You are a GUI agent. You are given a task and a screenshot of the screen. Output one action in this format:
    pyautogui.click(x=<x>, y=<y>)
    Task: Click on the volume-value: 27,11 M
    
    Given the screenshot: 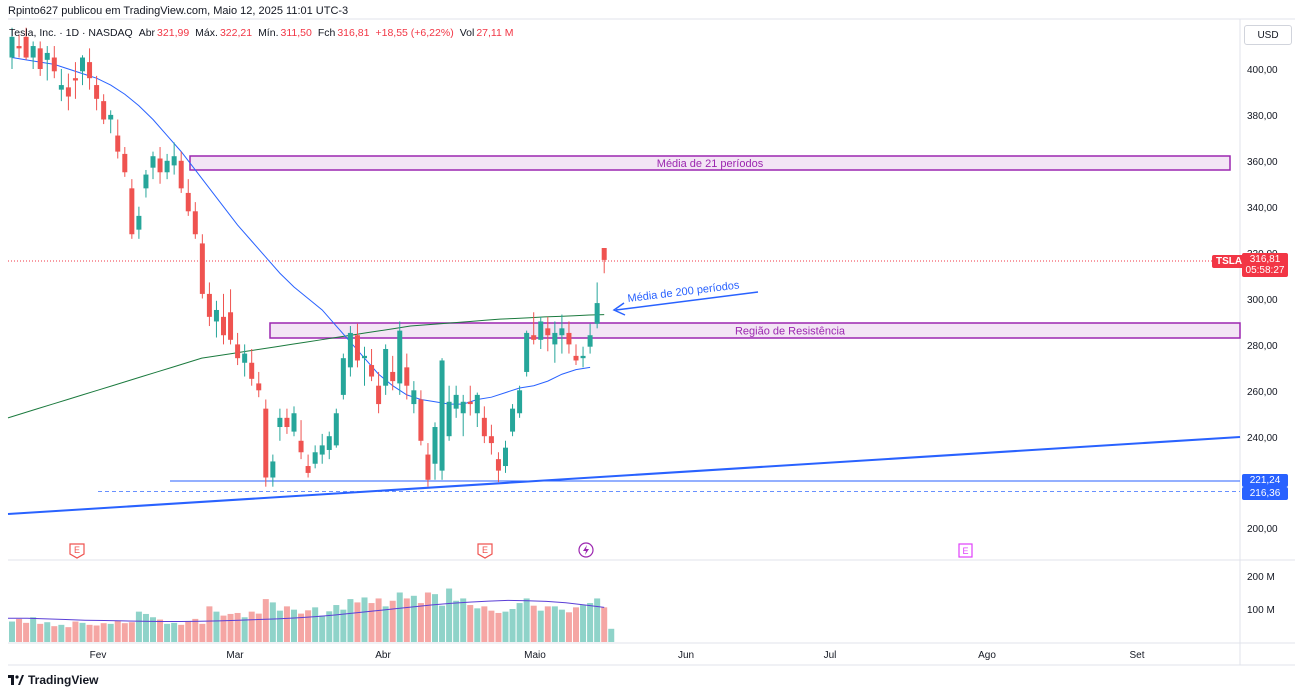 What is the action you would take?
    pyautogui.click(x=495, y=33)
    